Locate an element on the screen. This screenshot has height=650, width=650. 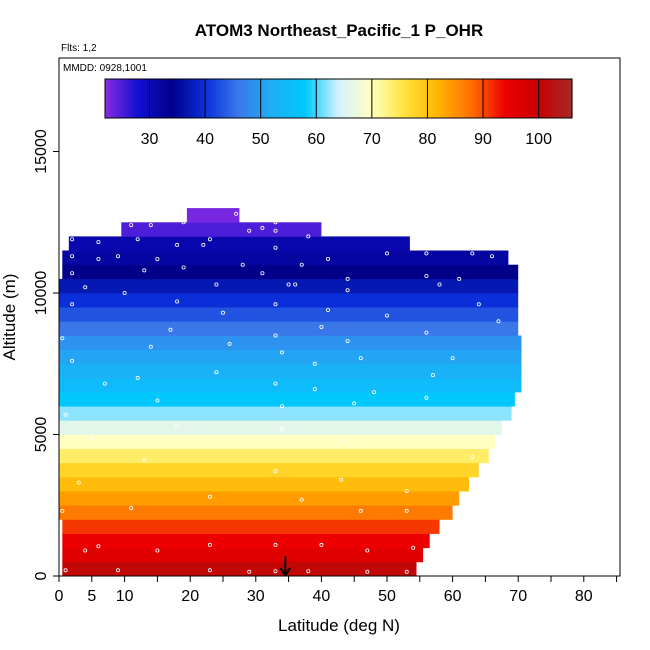
colorbar: 30 40 50 60 70 80 90 100 is located at coordinates (338, 113).